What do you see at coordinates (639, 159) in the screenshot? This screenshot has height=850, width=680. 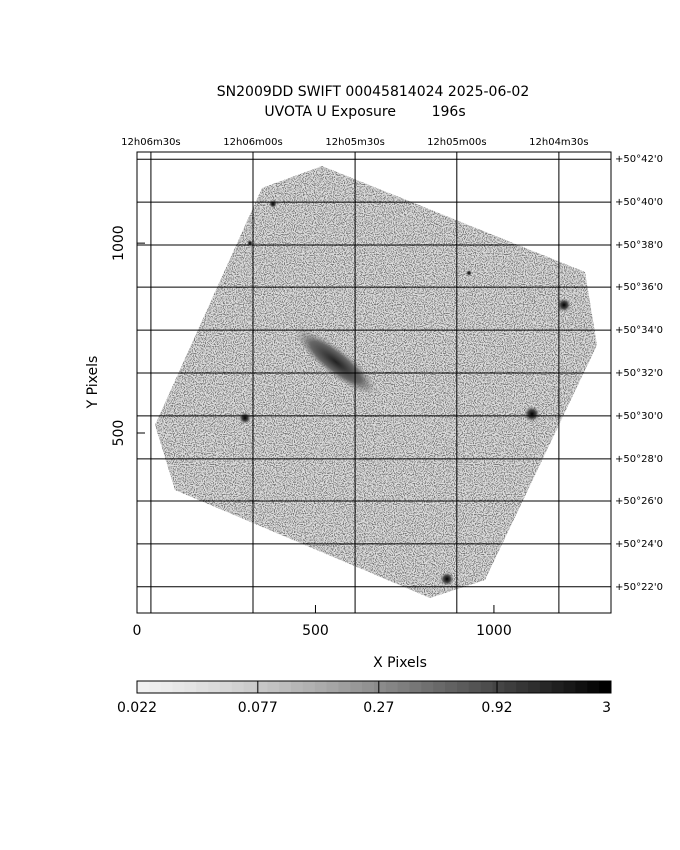 I see `dec-tick-label: +50°42'0` at bounding box center [639, 159].